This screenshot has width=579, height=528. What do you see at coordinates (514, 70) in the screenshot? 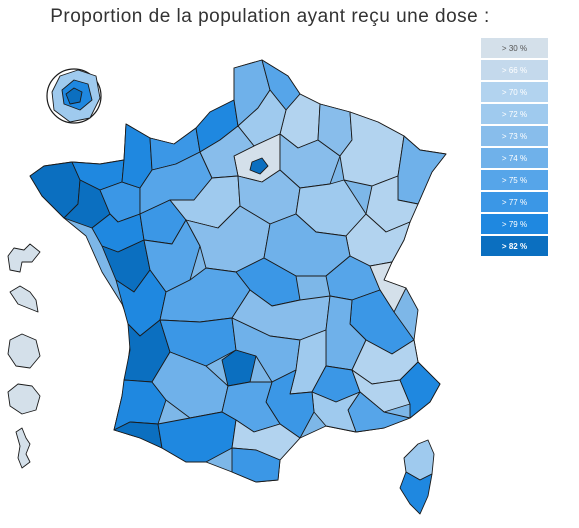
I see `legend-item: > 66 %` at bounding box center [514, 70].